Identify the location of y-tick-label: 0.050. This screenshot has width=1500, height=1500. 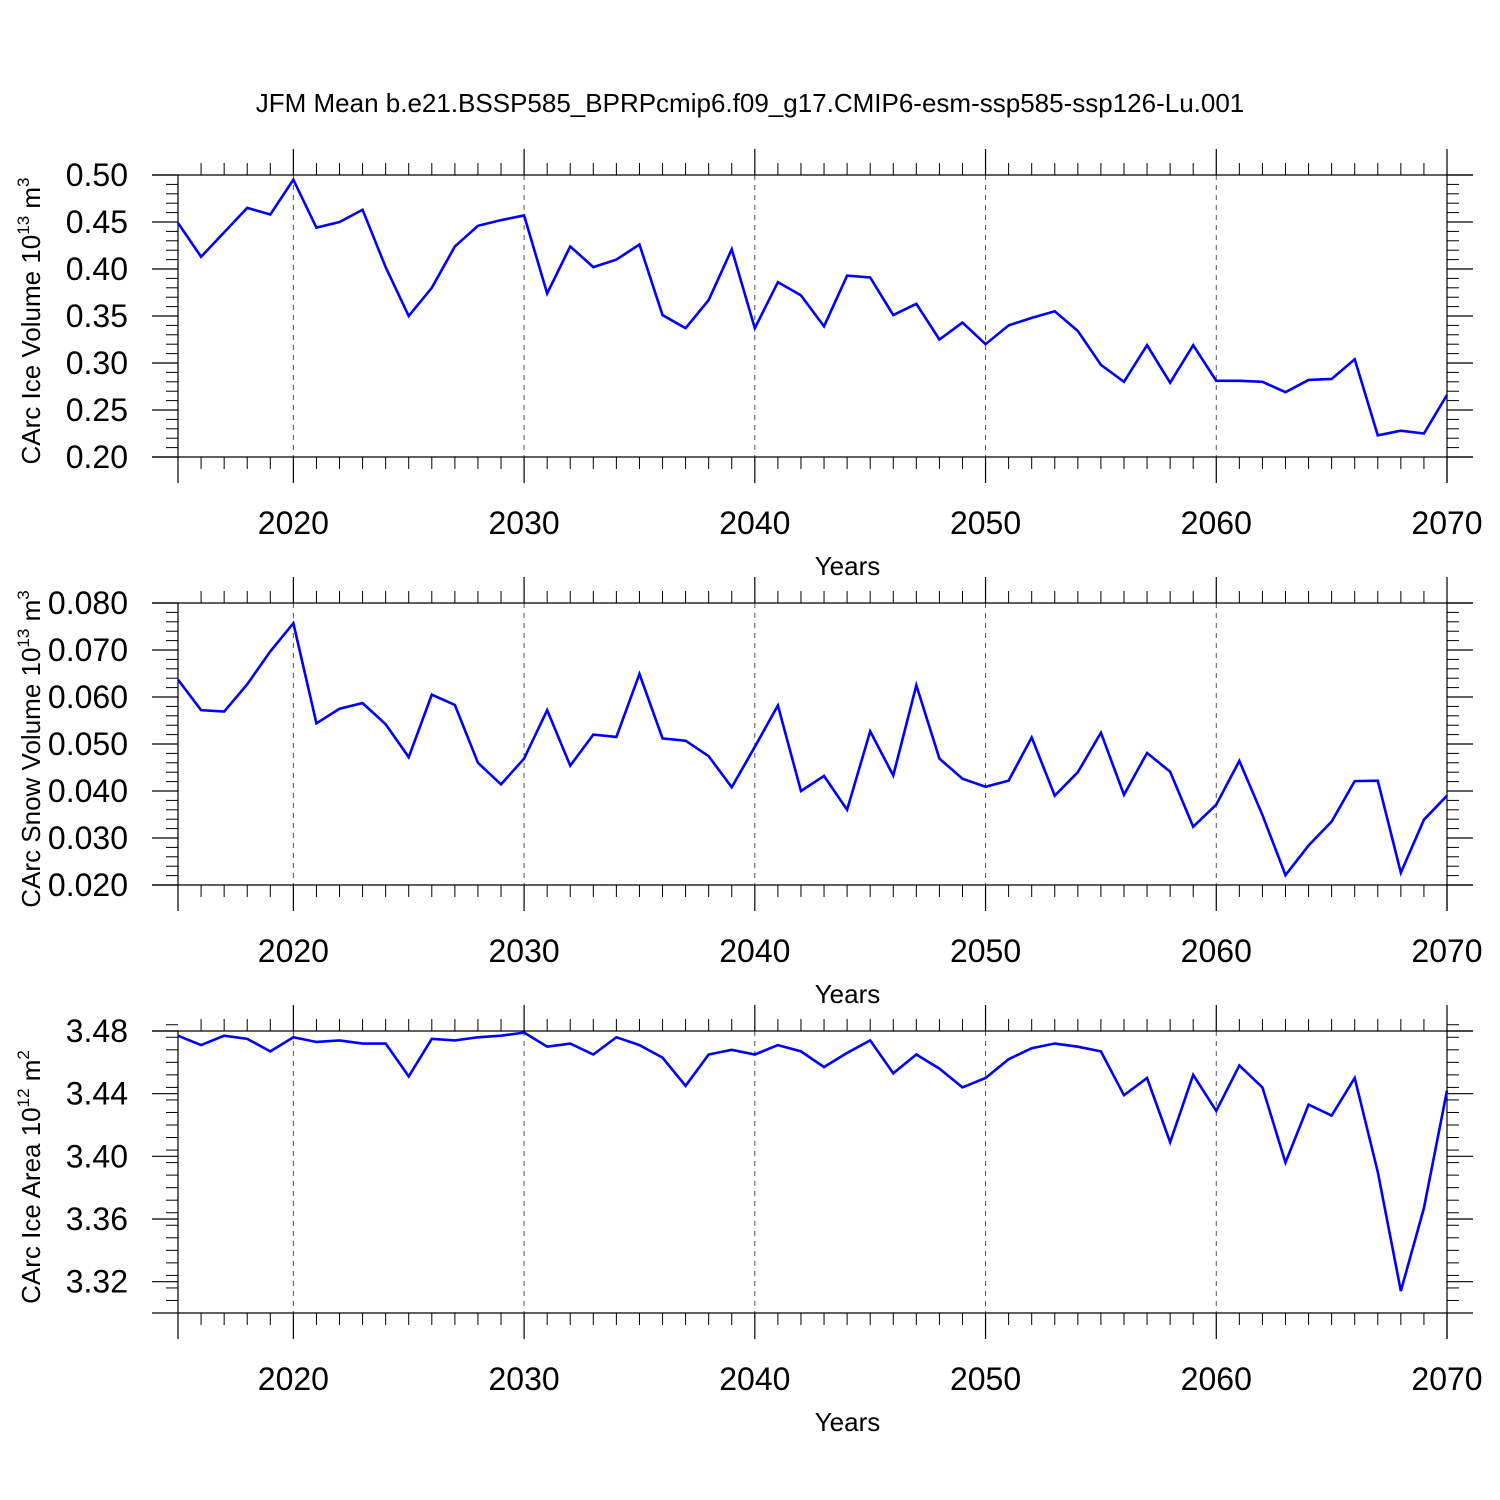
(88, 744).